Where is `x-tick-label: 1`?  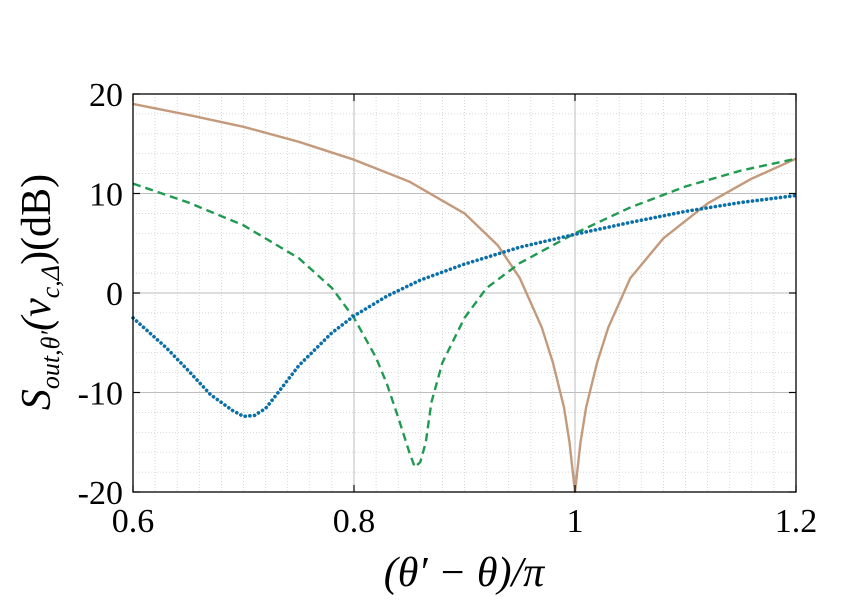 x-tick-label: 1 is located at coordinates (575, 521).